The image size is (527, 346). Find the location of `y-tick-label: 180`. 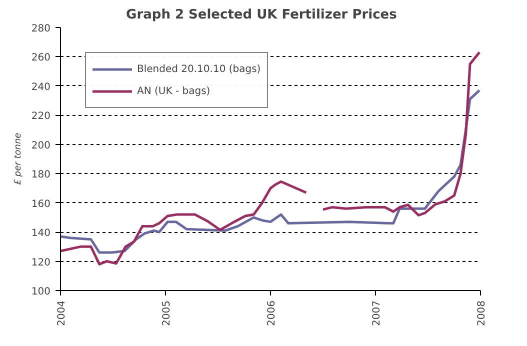

y-tick-label: 180 is located at coordinates (41, 175).